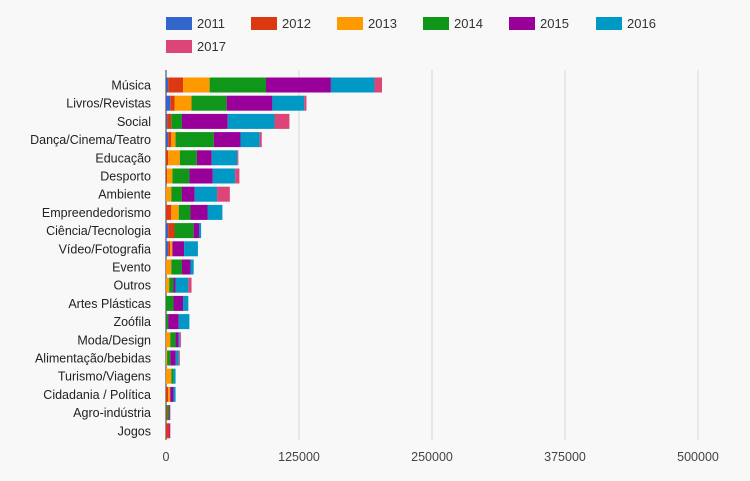 The height and width of the screenshot is (481, 750). What do you see at coordinates (195, 23) in the screenshot?
I see `legend-item: 2011` at bounding box center [195, 23].